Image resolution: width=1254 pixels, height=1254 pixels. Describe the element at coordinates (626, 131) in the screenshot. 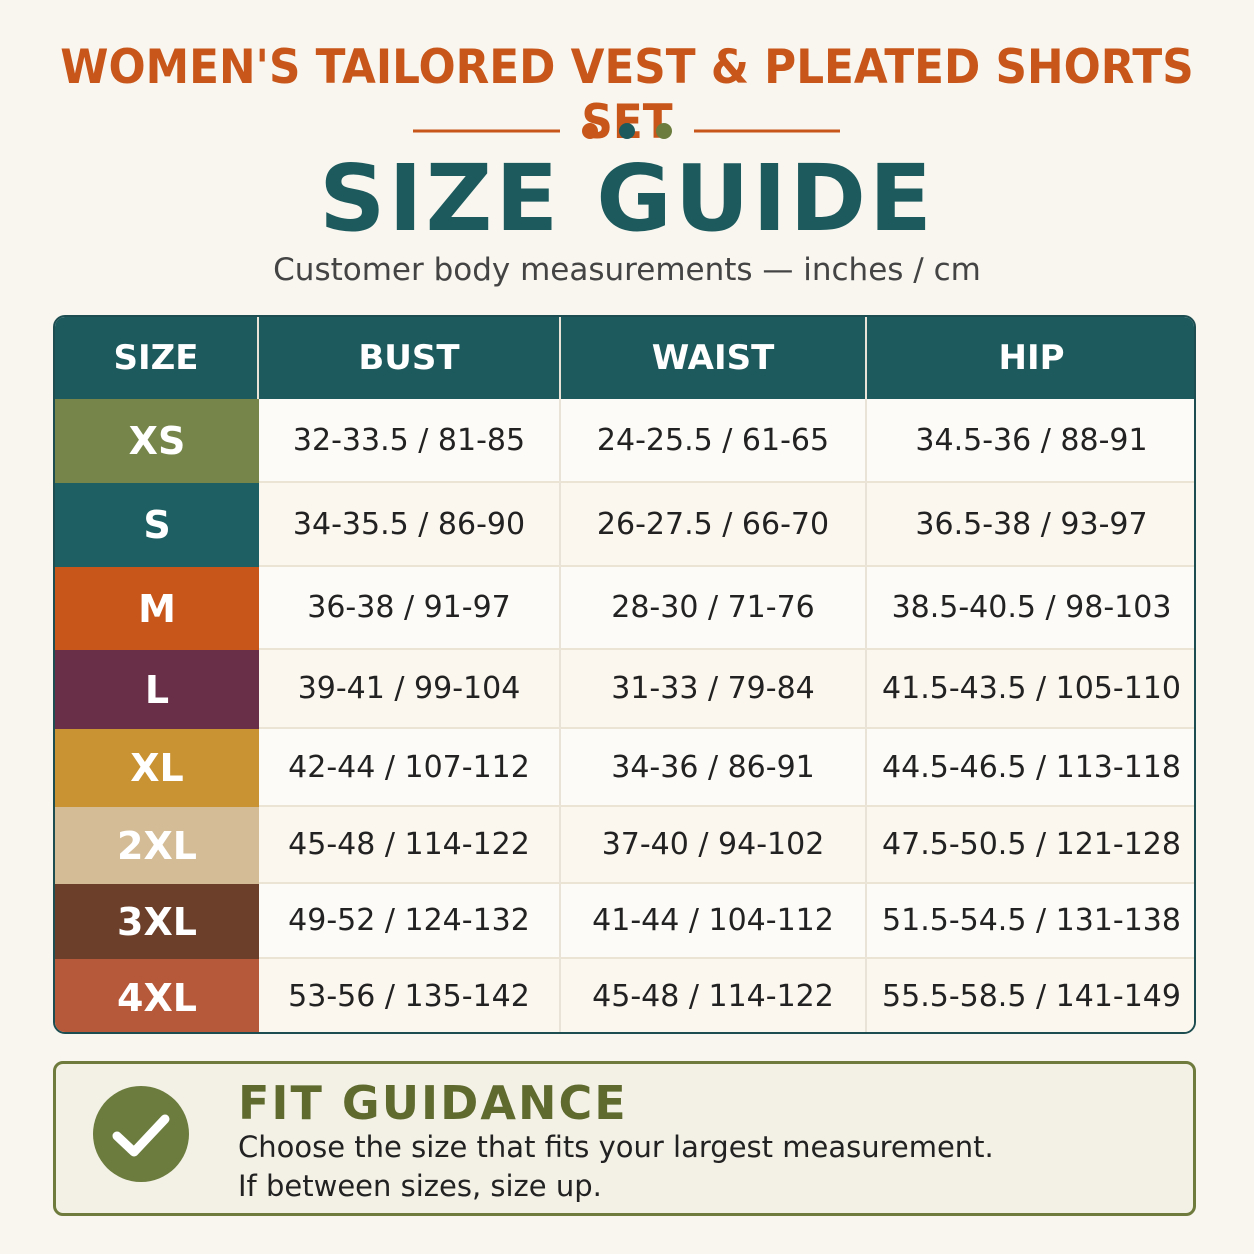

I see `divider` at that location.